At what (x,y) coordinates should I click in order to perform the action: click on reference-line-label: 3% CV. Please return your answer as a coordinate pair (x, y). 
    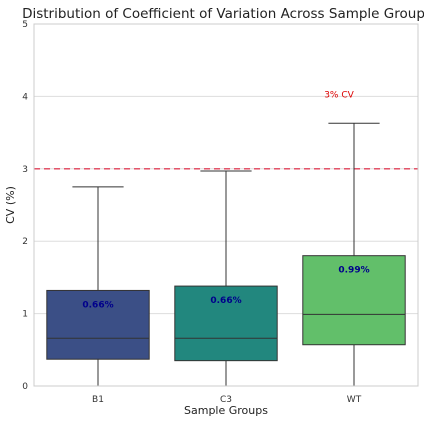
    Looking at the image, I should click on (339, 95).